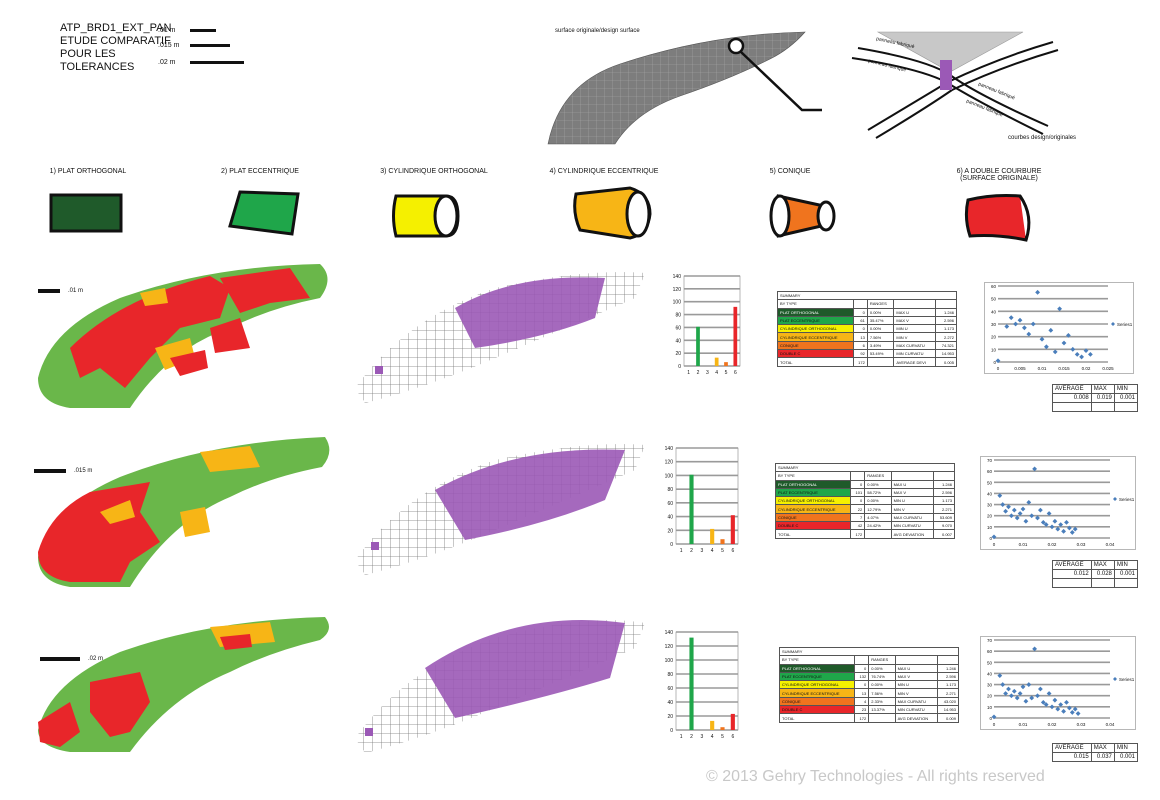  I want to click on type-count: 23, so click(862, 710).